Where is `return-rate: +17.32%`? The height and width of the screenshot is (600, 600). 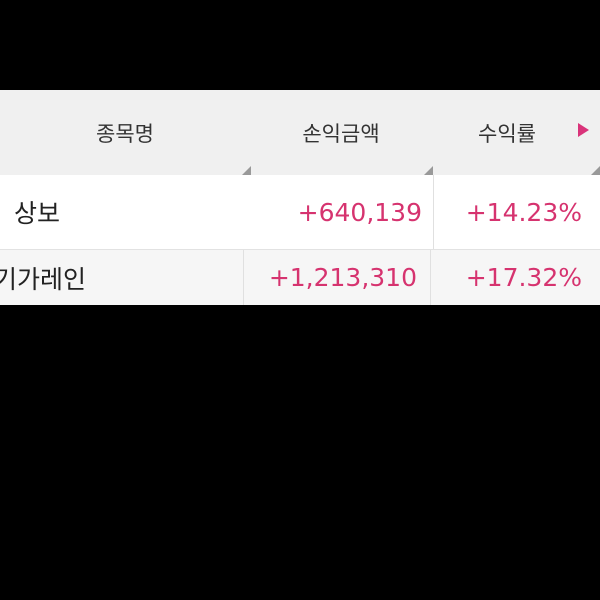
return-rate: +17.32% is located at coordinates (523, 277).